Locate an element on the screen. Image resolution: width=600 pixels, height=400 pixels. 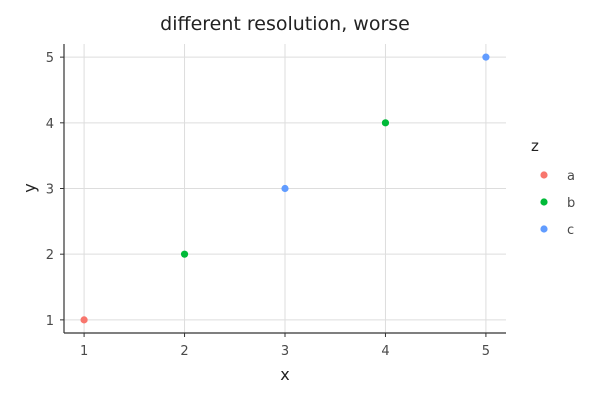
x-tick-label: 5 is located at coordinates (486, 351).